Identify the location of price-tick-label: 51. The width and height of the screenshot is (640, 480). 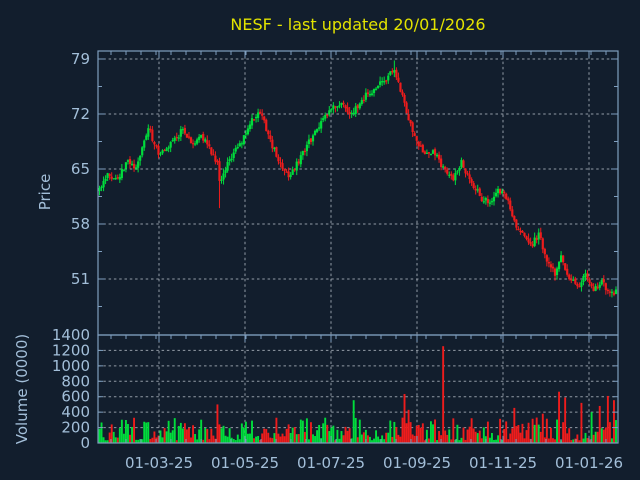
(80, 279).